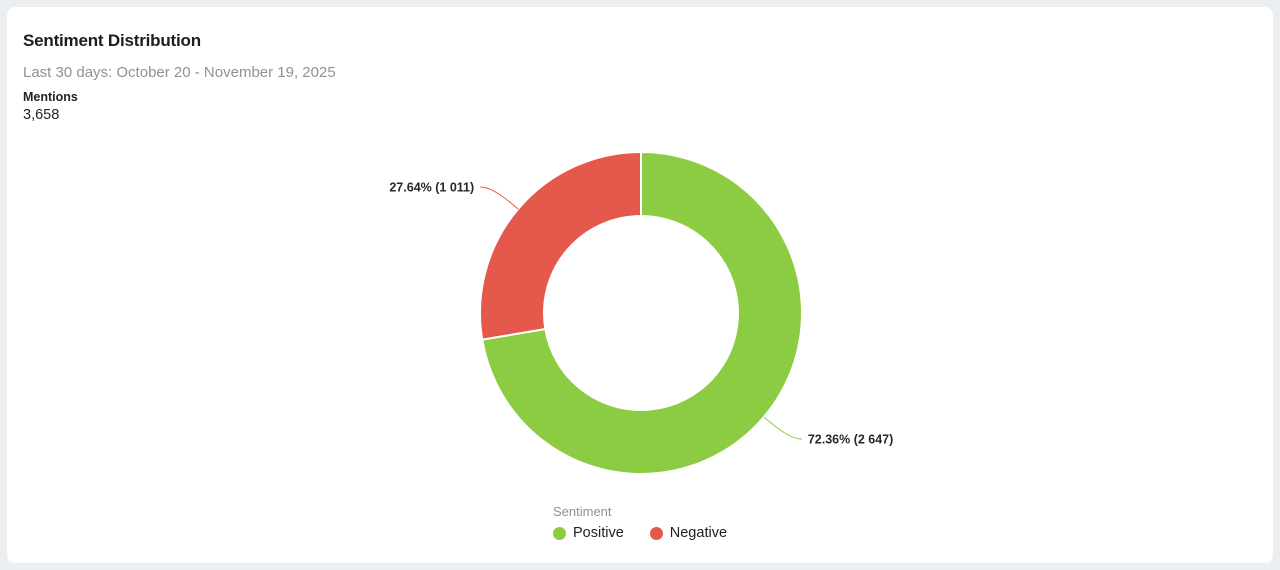  What do you see at coordinates (50, 97) in the screenshot?
I see `mentions-metric-label: Mentions` at bounding box center [50, 97].